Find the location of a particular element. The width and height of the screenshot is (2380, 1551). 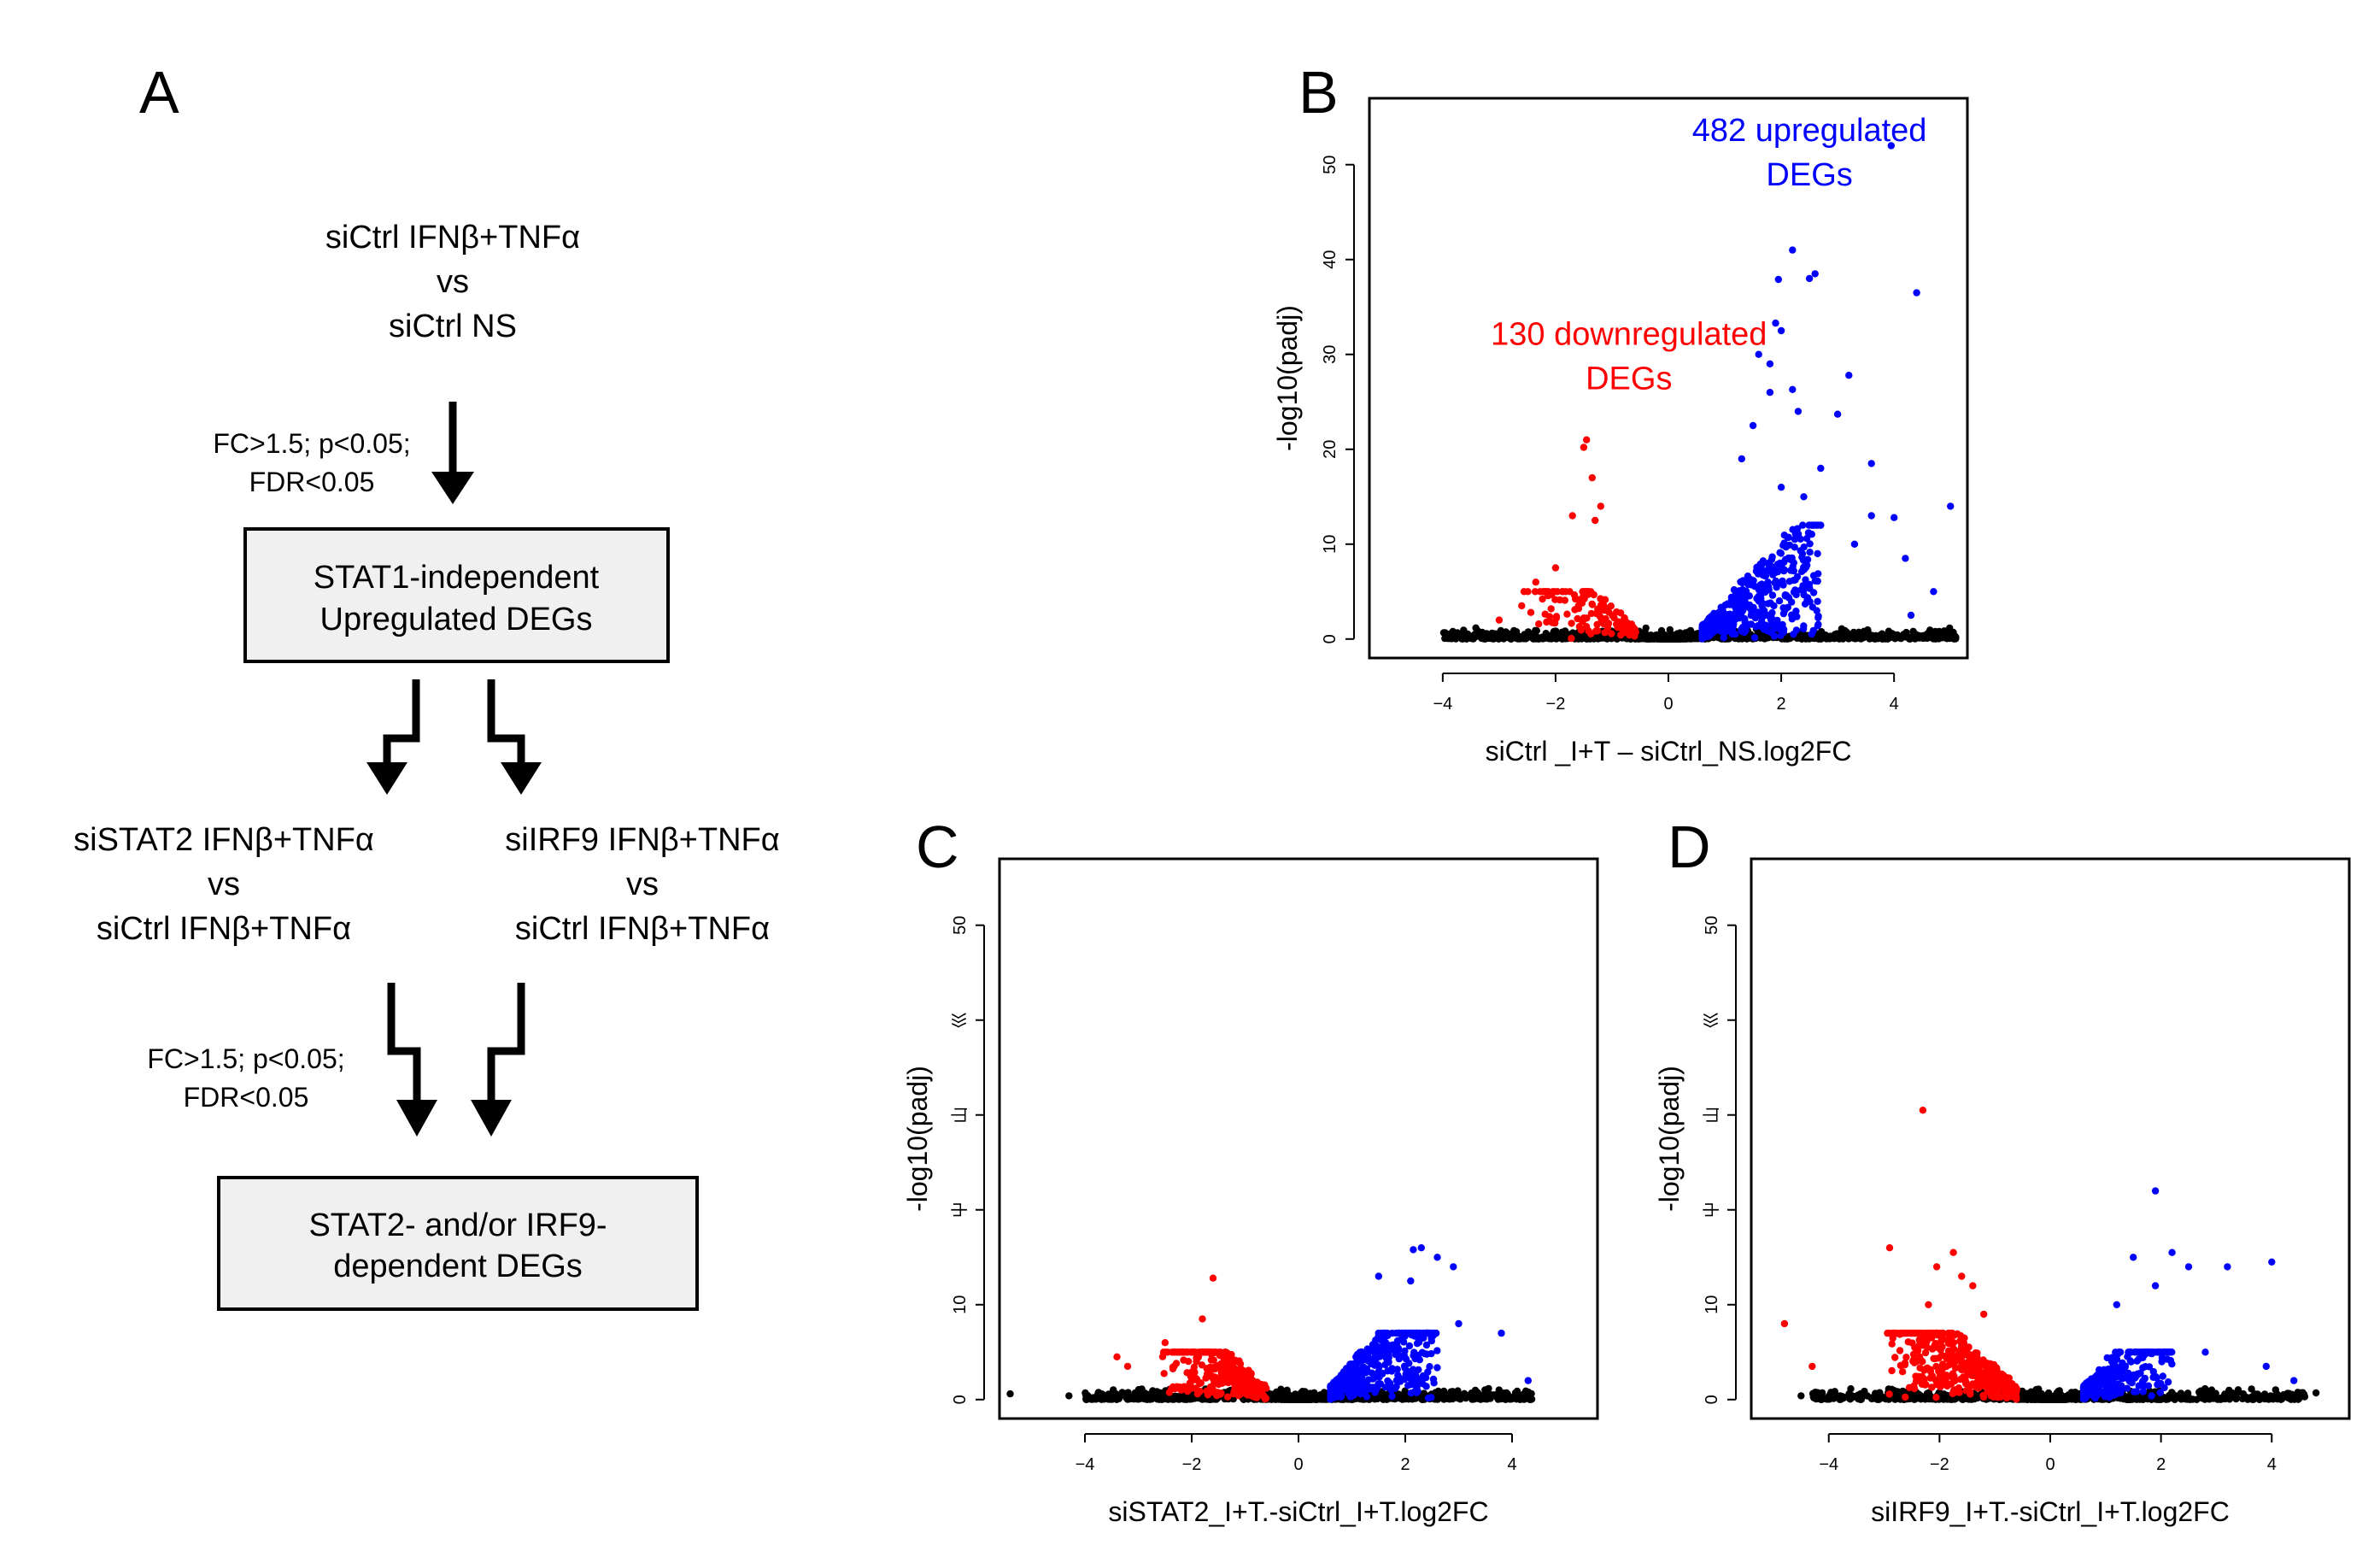

scatter-points is located at coordinates (1271, 1324).